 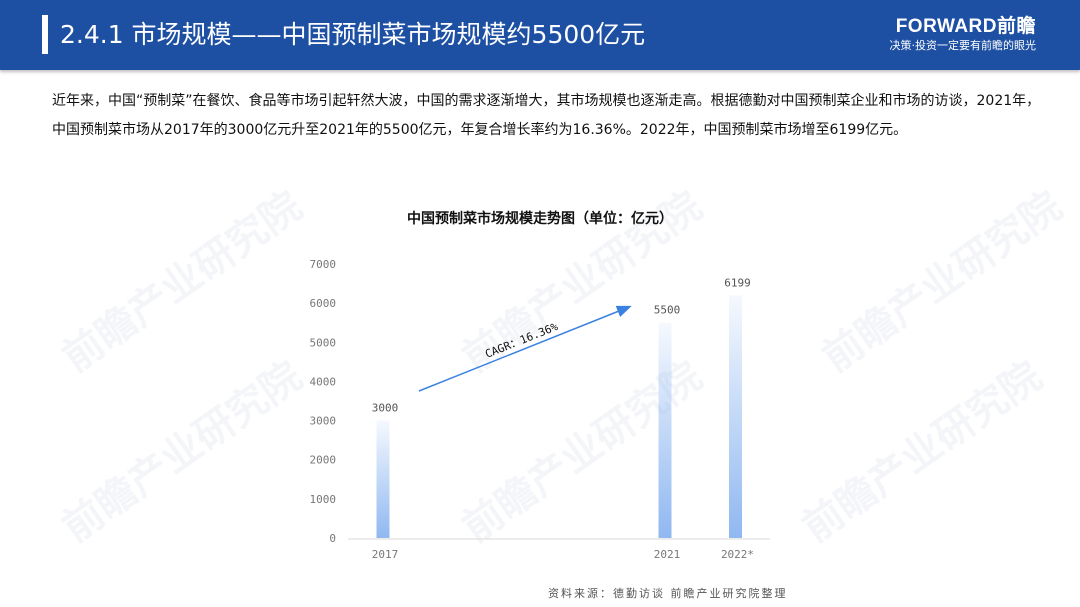 What do you see at coordinates (965, 26) in the screenshot?
I see `logo-brand: FORWARD前瞻` at bounding box center [965, 26].